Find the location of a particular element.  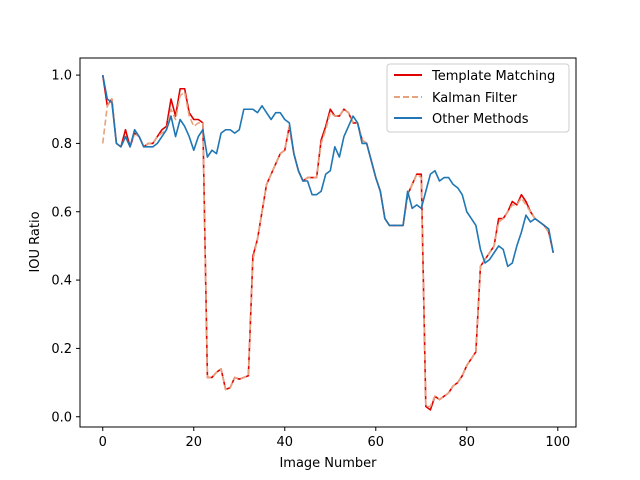

x-tick-label: 60 is located at coordinates (376, 442).